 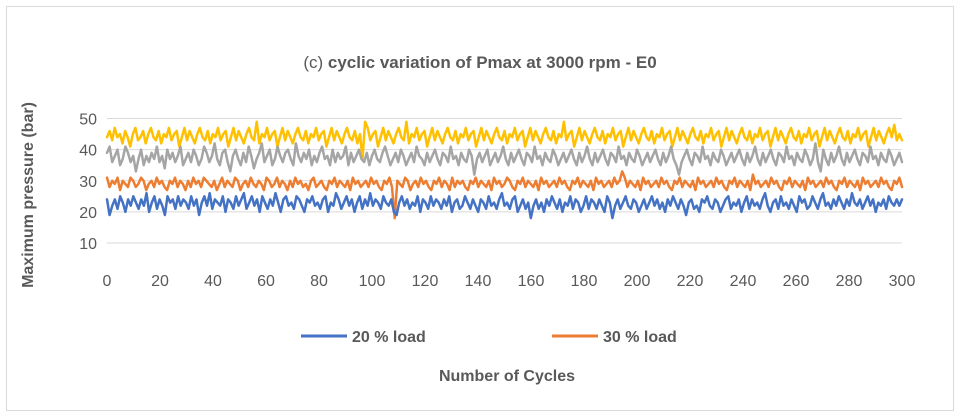 What do you see at coordinates (107, 281) in the screenshot?
I see `x-tick-label: 0` at bounding box center [107, 281].